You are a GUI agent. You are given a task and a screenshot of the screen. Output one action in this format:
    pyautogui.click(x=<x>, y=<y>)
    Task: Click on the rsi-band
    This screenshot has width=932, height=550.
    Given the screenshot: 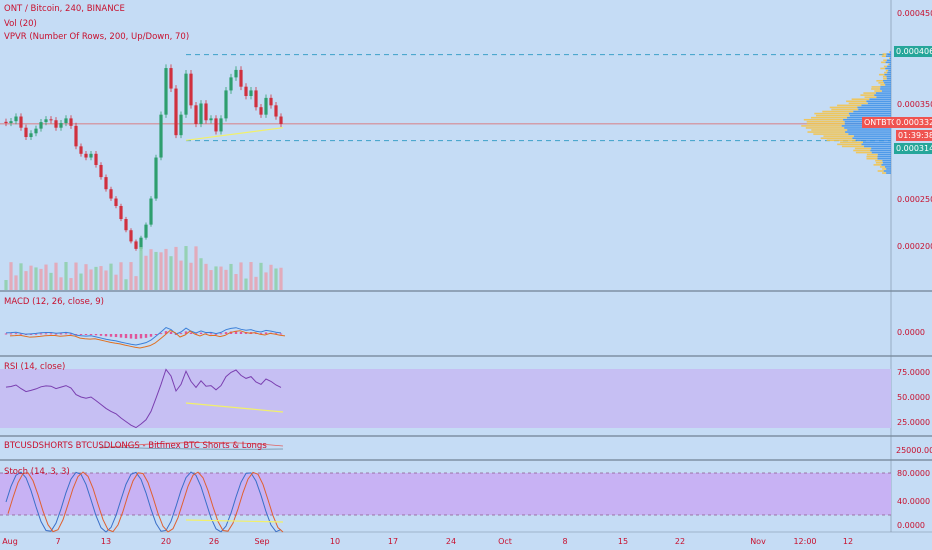 What is the action you would take?
    pyautogui.click(x=445, y=398)
    